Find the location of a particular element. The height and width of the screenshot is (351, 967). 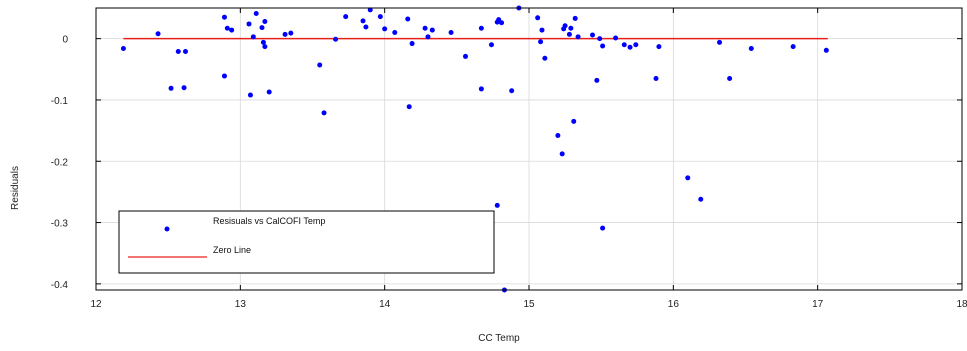

x-axis-title: CC Temp is located at coordinates (499, 338).